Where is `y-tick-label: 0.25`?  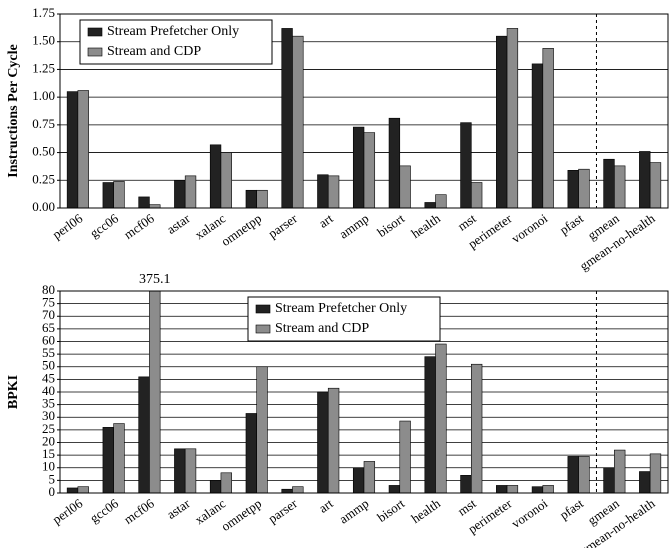 y-tick-label: 0.25 is located at coordinates (43, 178).